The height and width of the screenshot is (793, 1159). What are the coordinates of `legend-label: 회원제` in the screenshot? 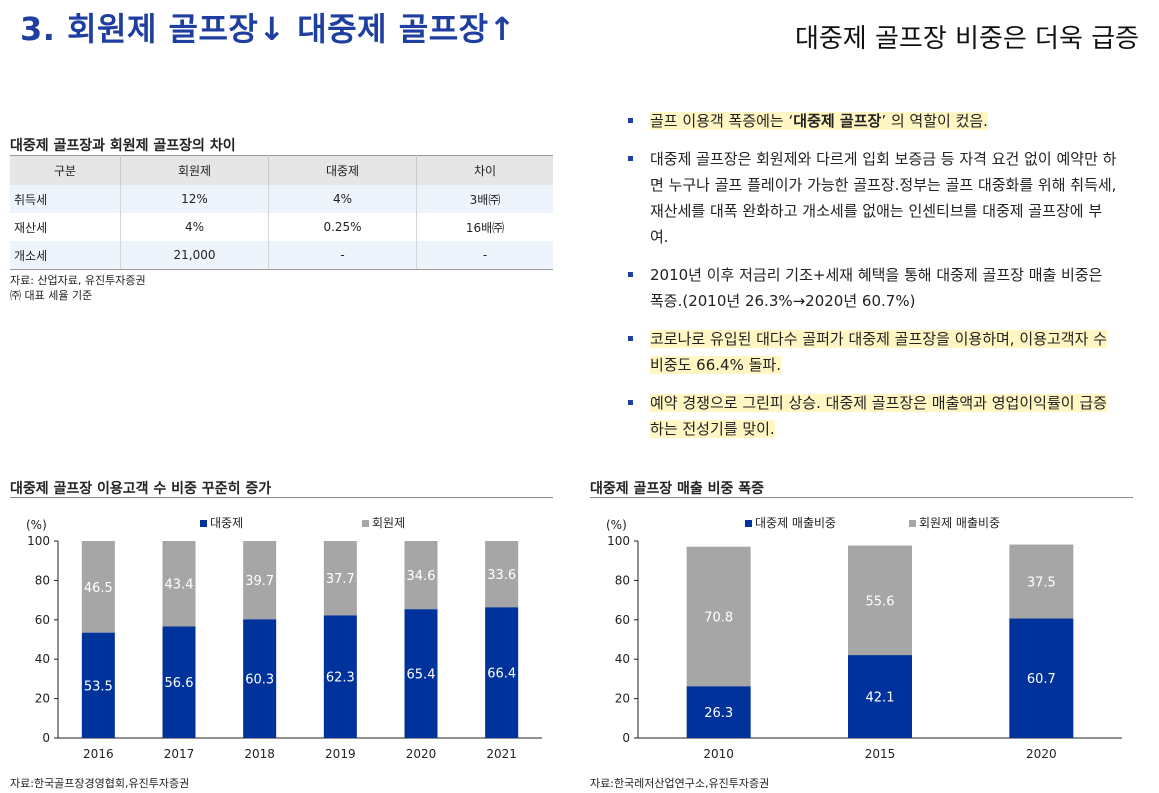 It's located at (388, 523).